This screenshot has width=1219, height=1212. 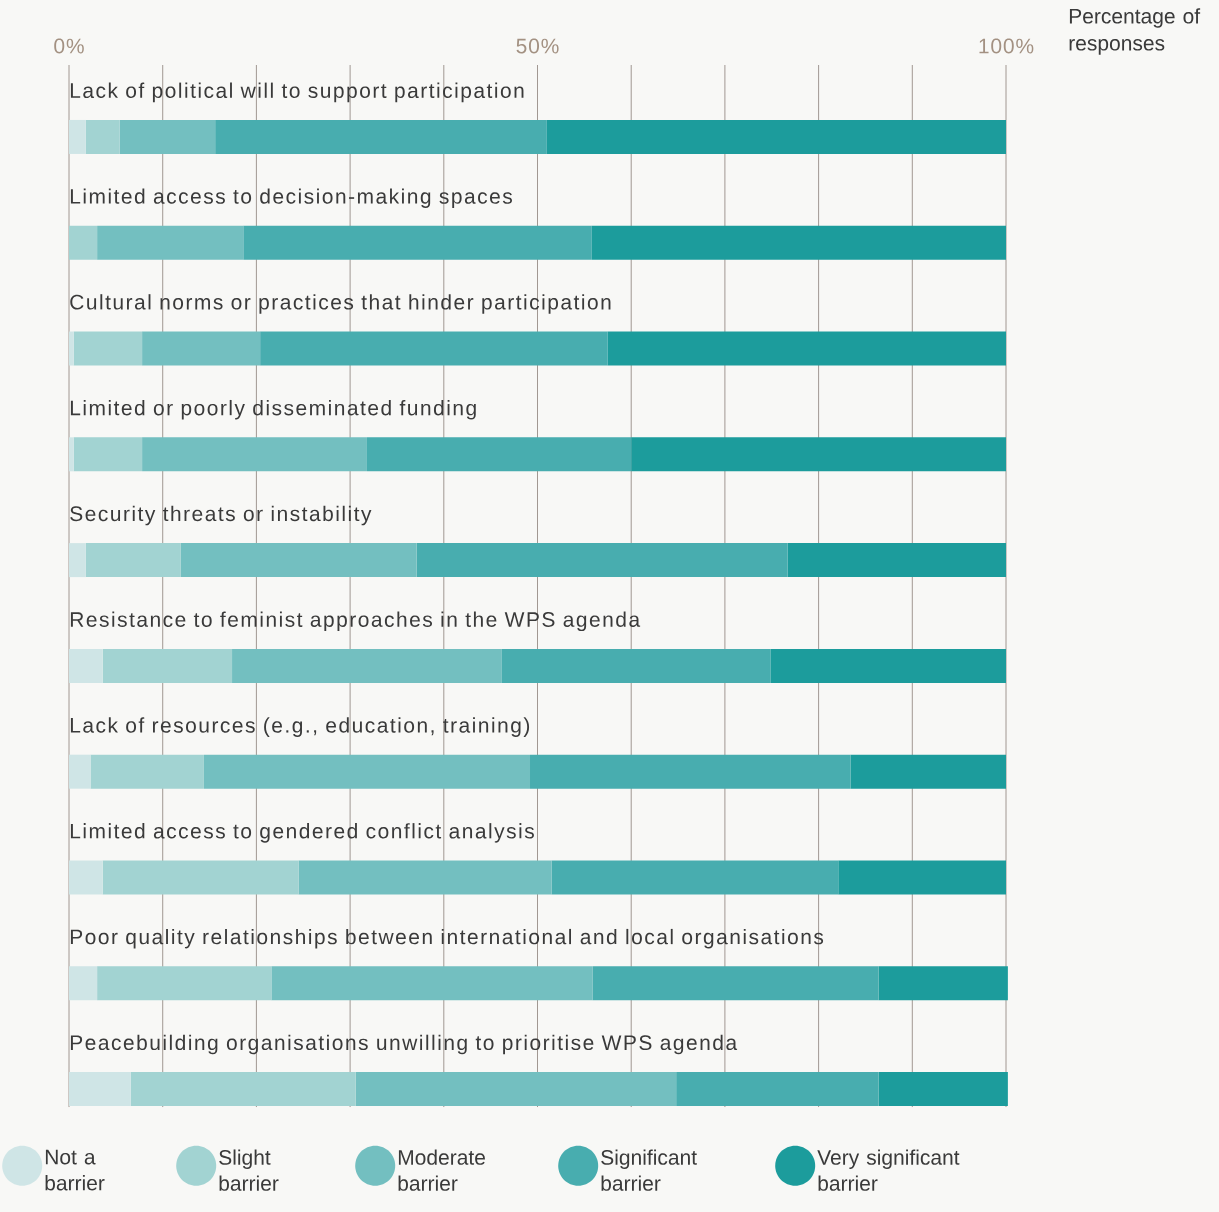 I want to click on y-tick-label: Limited or poorly disseminated funding, so click(x=273, y=409).